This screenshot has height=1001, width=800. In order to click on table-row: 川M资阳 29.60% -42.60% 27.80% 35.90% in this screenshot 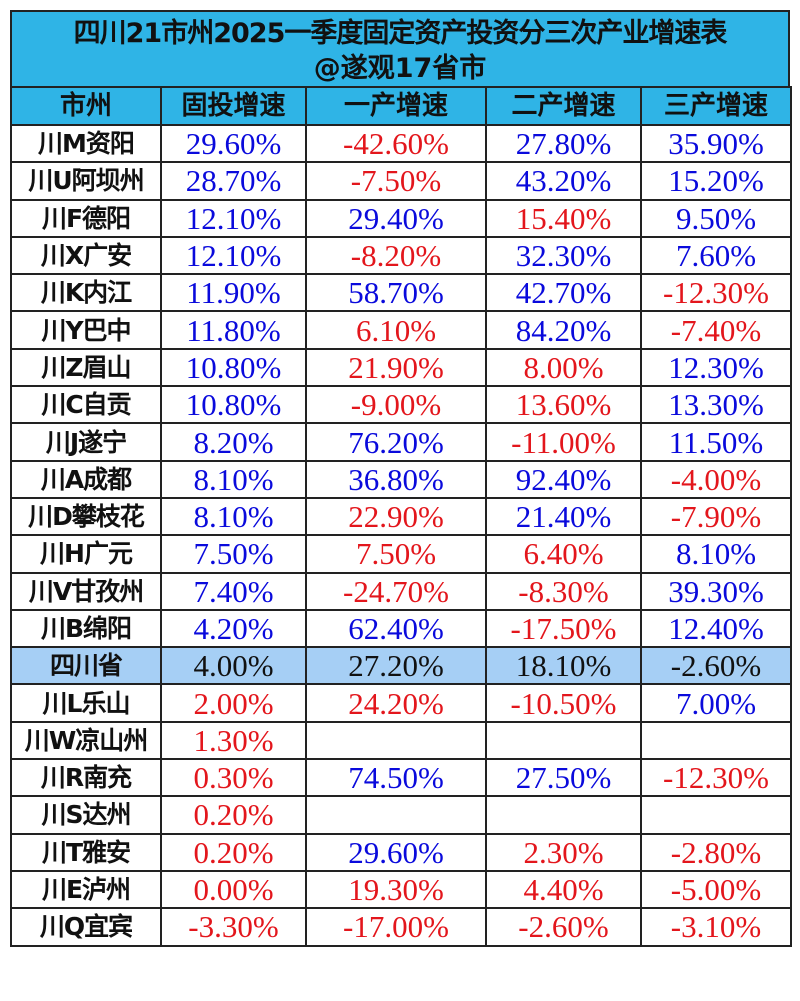, I will do `click(401, 143)`.